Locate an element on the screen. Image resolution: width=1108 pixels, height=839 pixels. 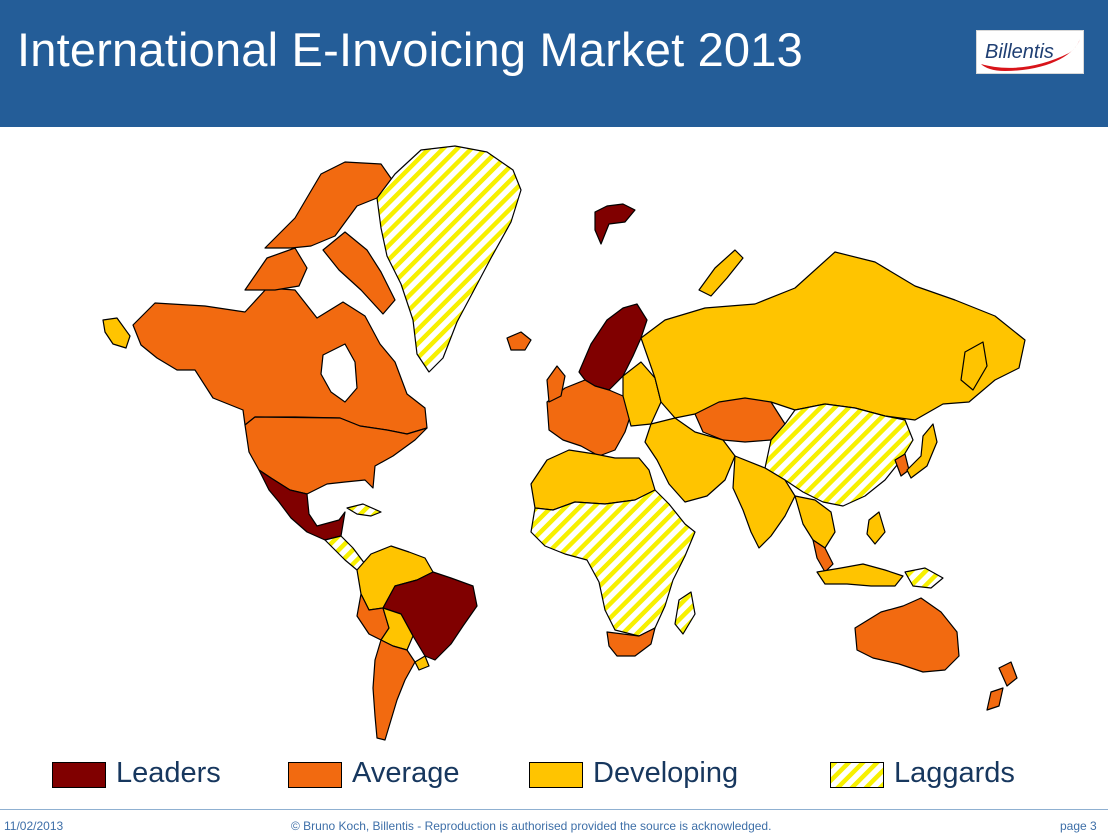
region-indonesia is located at coordinates (860, 575).